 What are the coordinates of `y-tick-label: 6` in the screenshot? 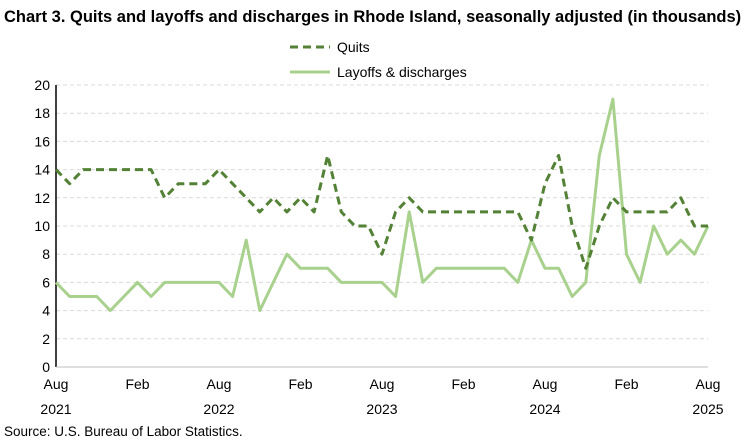 It's located at (46, 282).